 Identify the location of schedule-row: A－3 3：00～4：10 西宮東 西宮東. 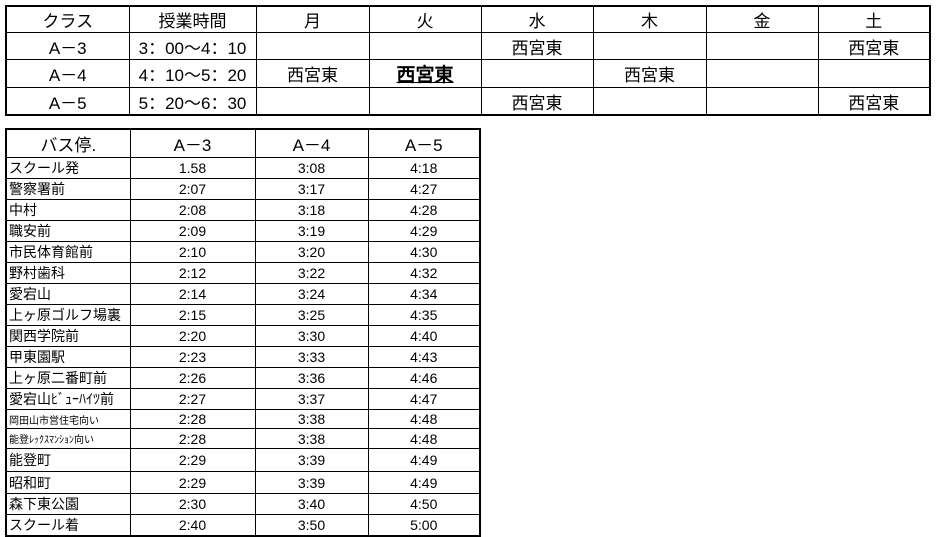
(468, 46).